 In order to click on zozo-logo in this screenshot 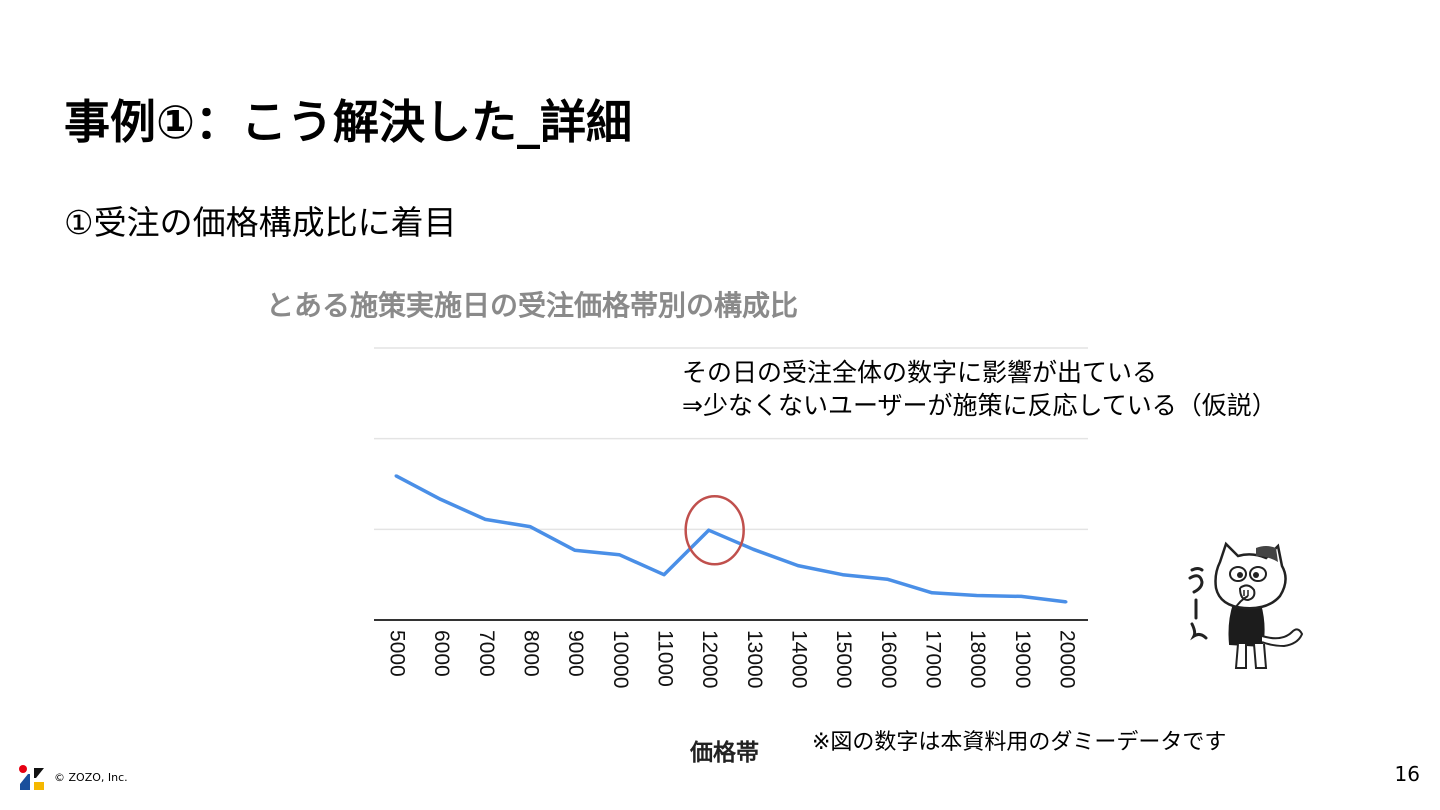, I will do `click(31, 777)`.